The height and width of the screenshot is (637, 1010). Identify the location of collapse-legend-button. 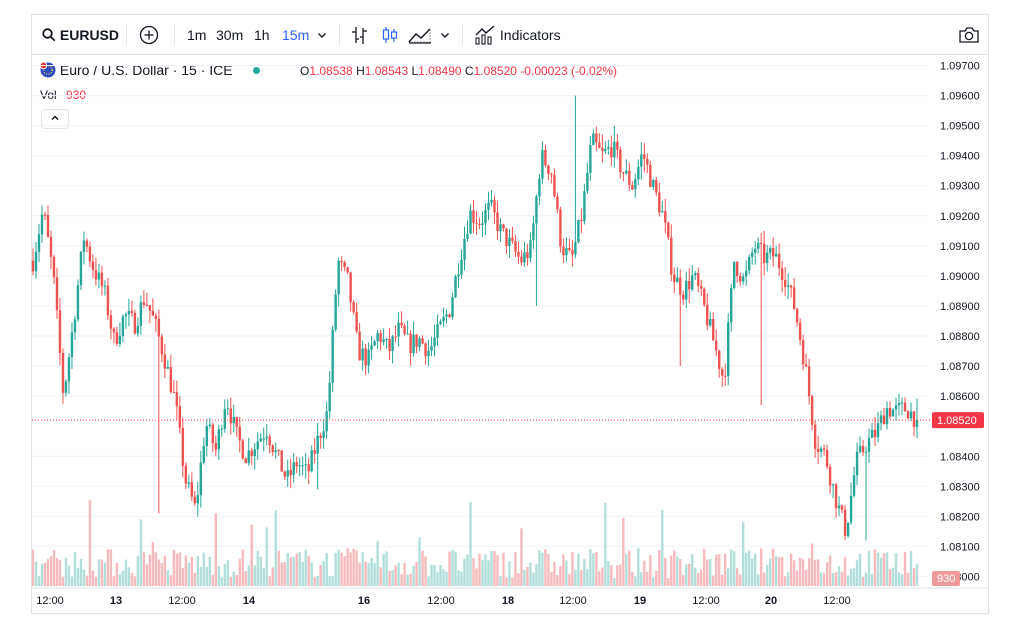
(55, 119).